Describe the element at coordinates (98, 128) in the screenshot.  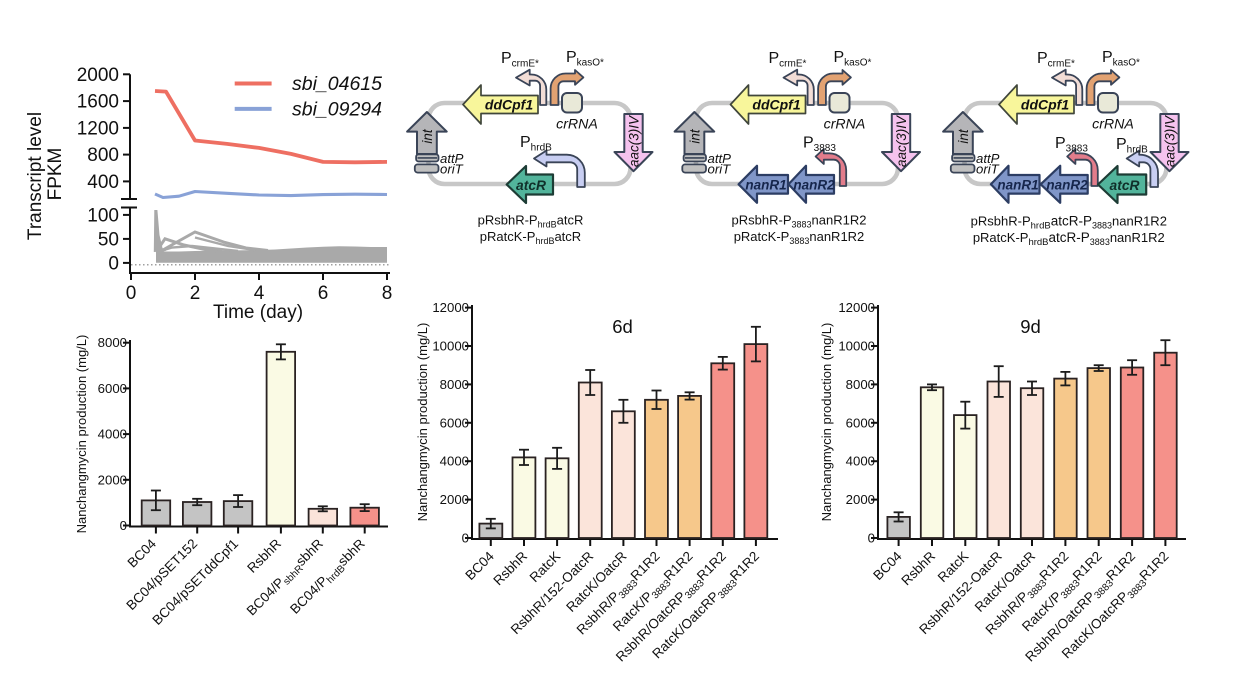
I see `svg-text: 1200` at that location.